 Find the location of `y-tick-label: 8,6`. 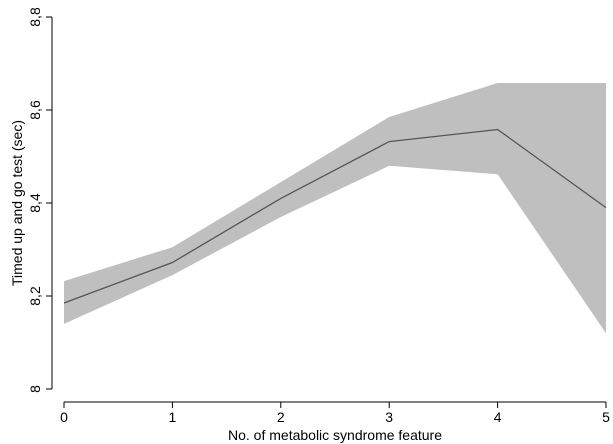

y-tick-label: 8,6 is located at coordinates (35, 110).